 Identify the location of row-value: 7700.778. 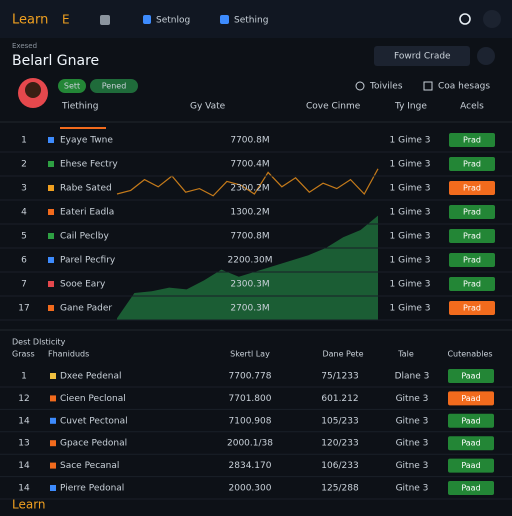
(250, 377).